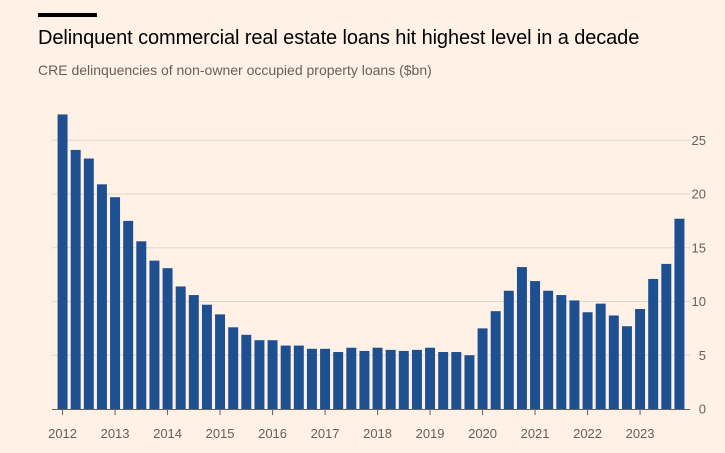  What do you see at coordinates (666, 336) in the screenshot?
I see `bar-2023-q3` at bounding box center [666, 336].